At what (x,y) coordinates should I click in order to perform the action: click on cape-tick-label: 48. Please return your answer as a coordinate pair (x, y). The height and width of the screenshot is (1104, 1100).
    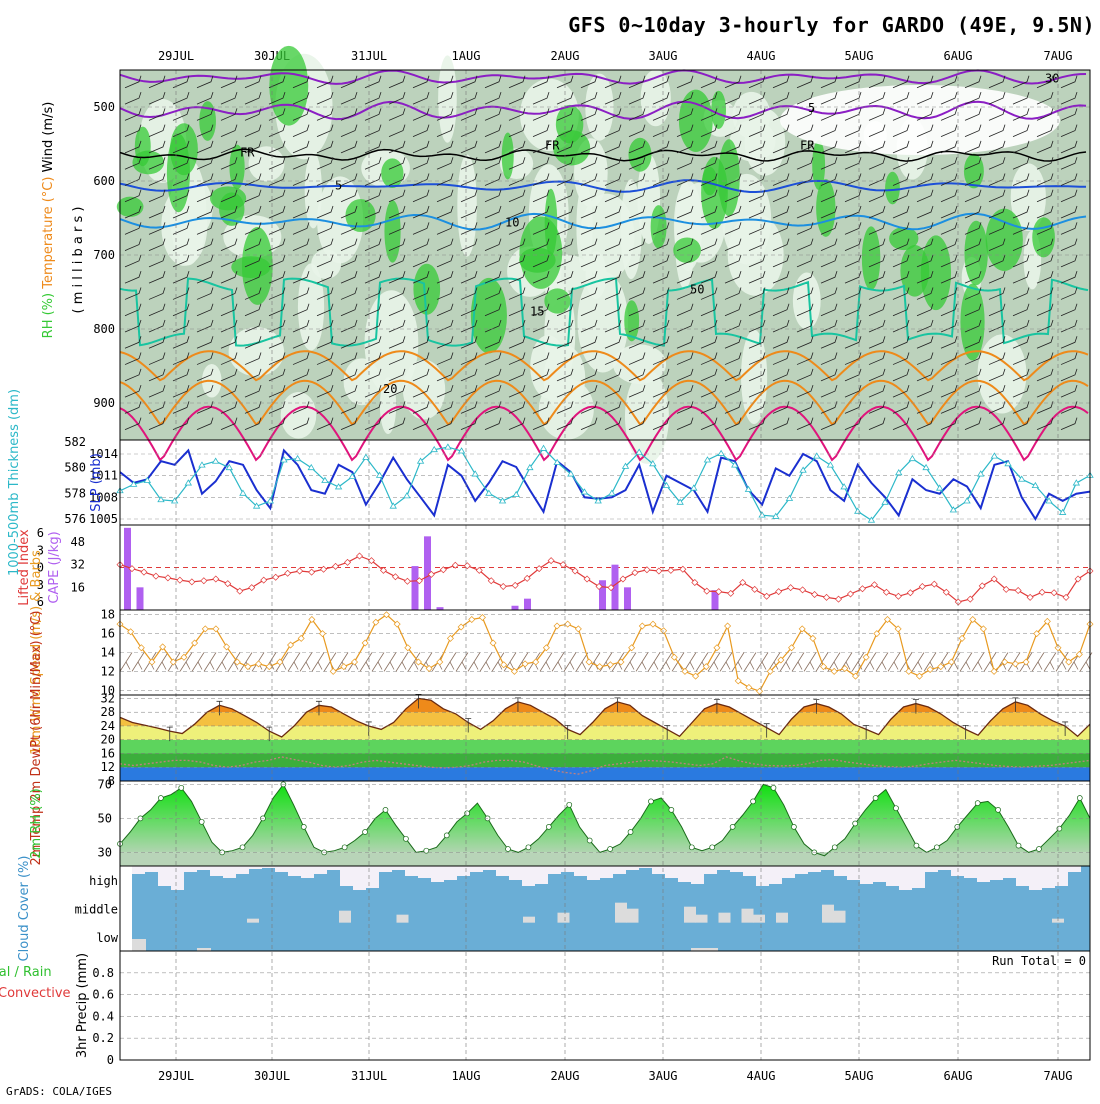
    Looking at the image, I should click on (78, 542).